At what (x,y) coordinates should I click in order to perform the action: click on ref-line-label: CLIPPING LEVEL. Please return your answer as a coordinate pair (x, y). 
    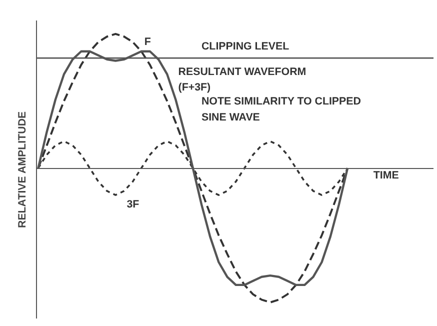
    Looking at the image, I should click on (245, 46).